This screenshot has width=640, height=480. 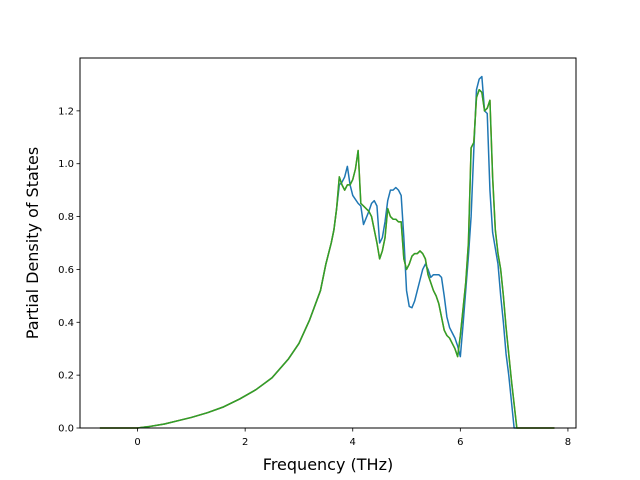 What do you see at coordinates (137, 442) in the screenshot?
I see `x-tick-label: 0` at bounding box center [137, 442].